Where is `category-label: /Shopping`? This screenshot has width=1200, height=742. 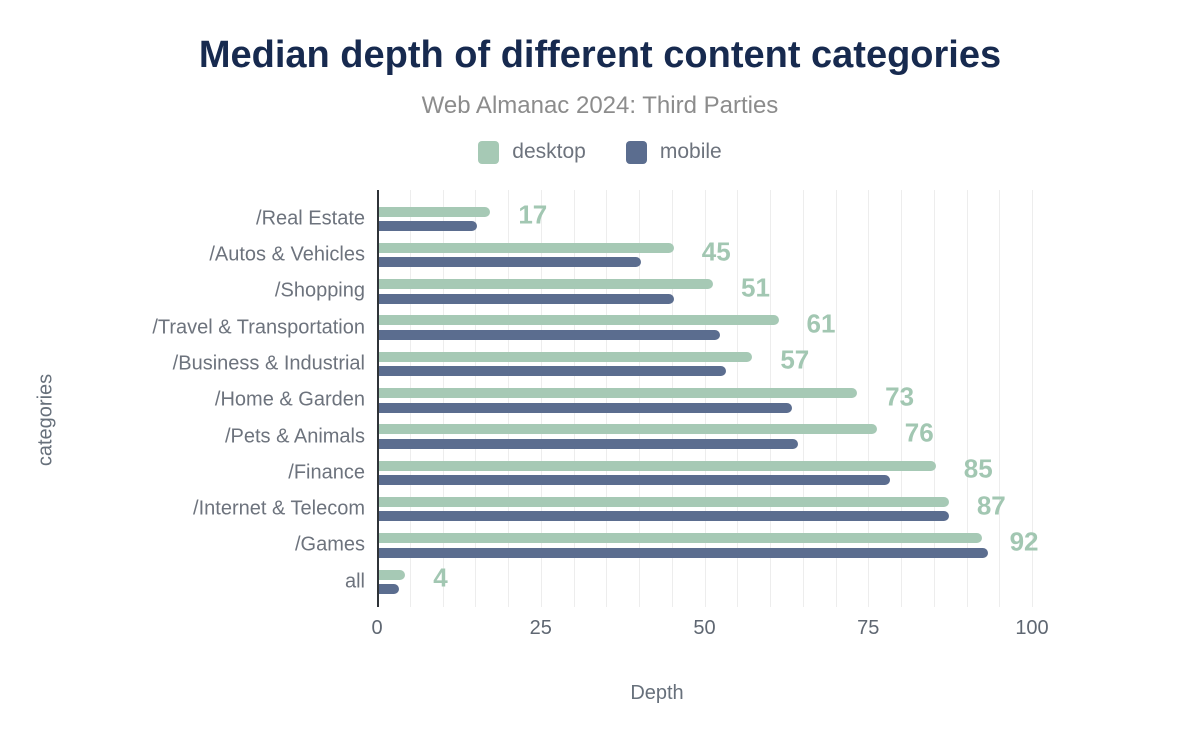
category-label: /Shopping is located at coordinates (319, 290).